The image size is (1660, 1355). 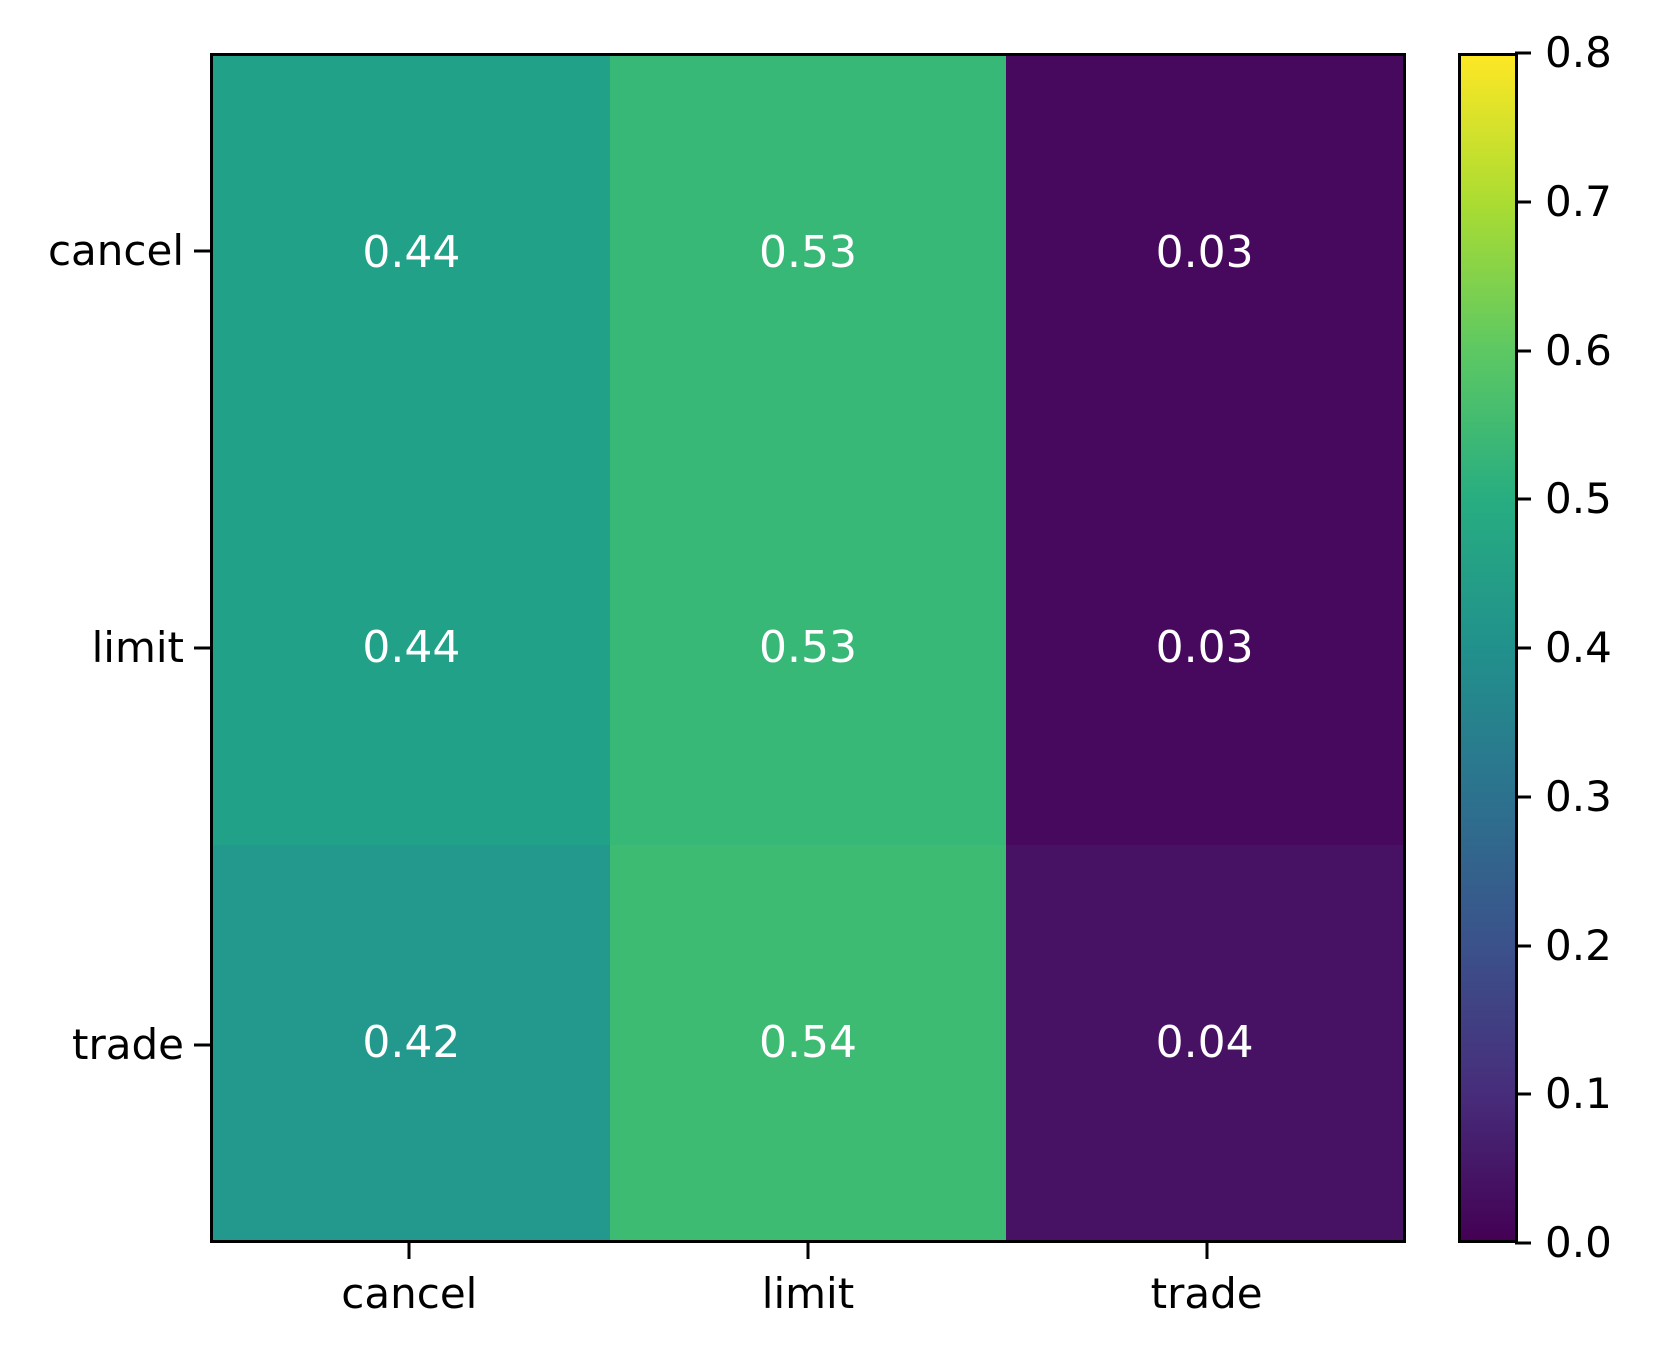 I want to click on colorbar-tick-label: 0.4, so click(x=1578, y=647).